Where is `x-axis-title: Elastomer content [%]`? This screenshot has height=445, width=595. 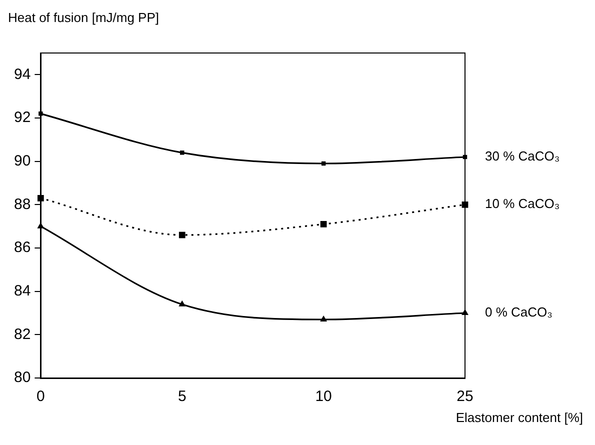 x-axis-title: Elastomer content [%] is located at coordinates (519, 417).